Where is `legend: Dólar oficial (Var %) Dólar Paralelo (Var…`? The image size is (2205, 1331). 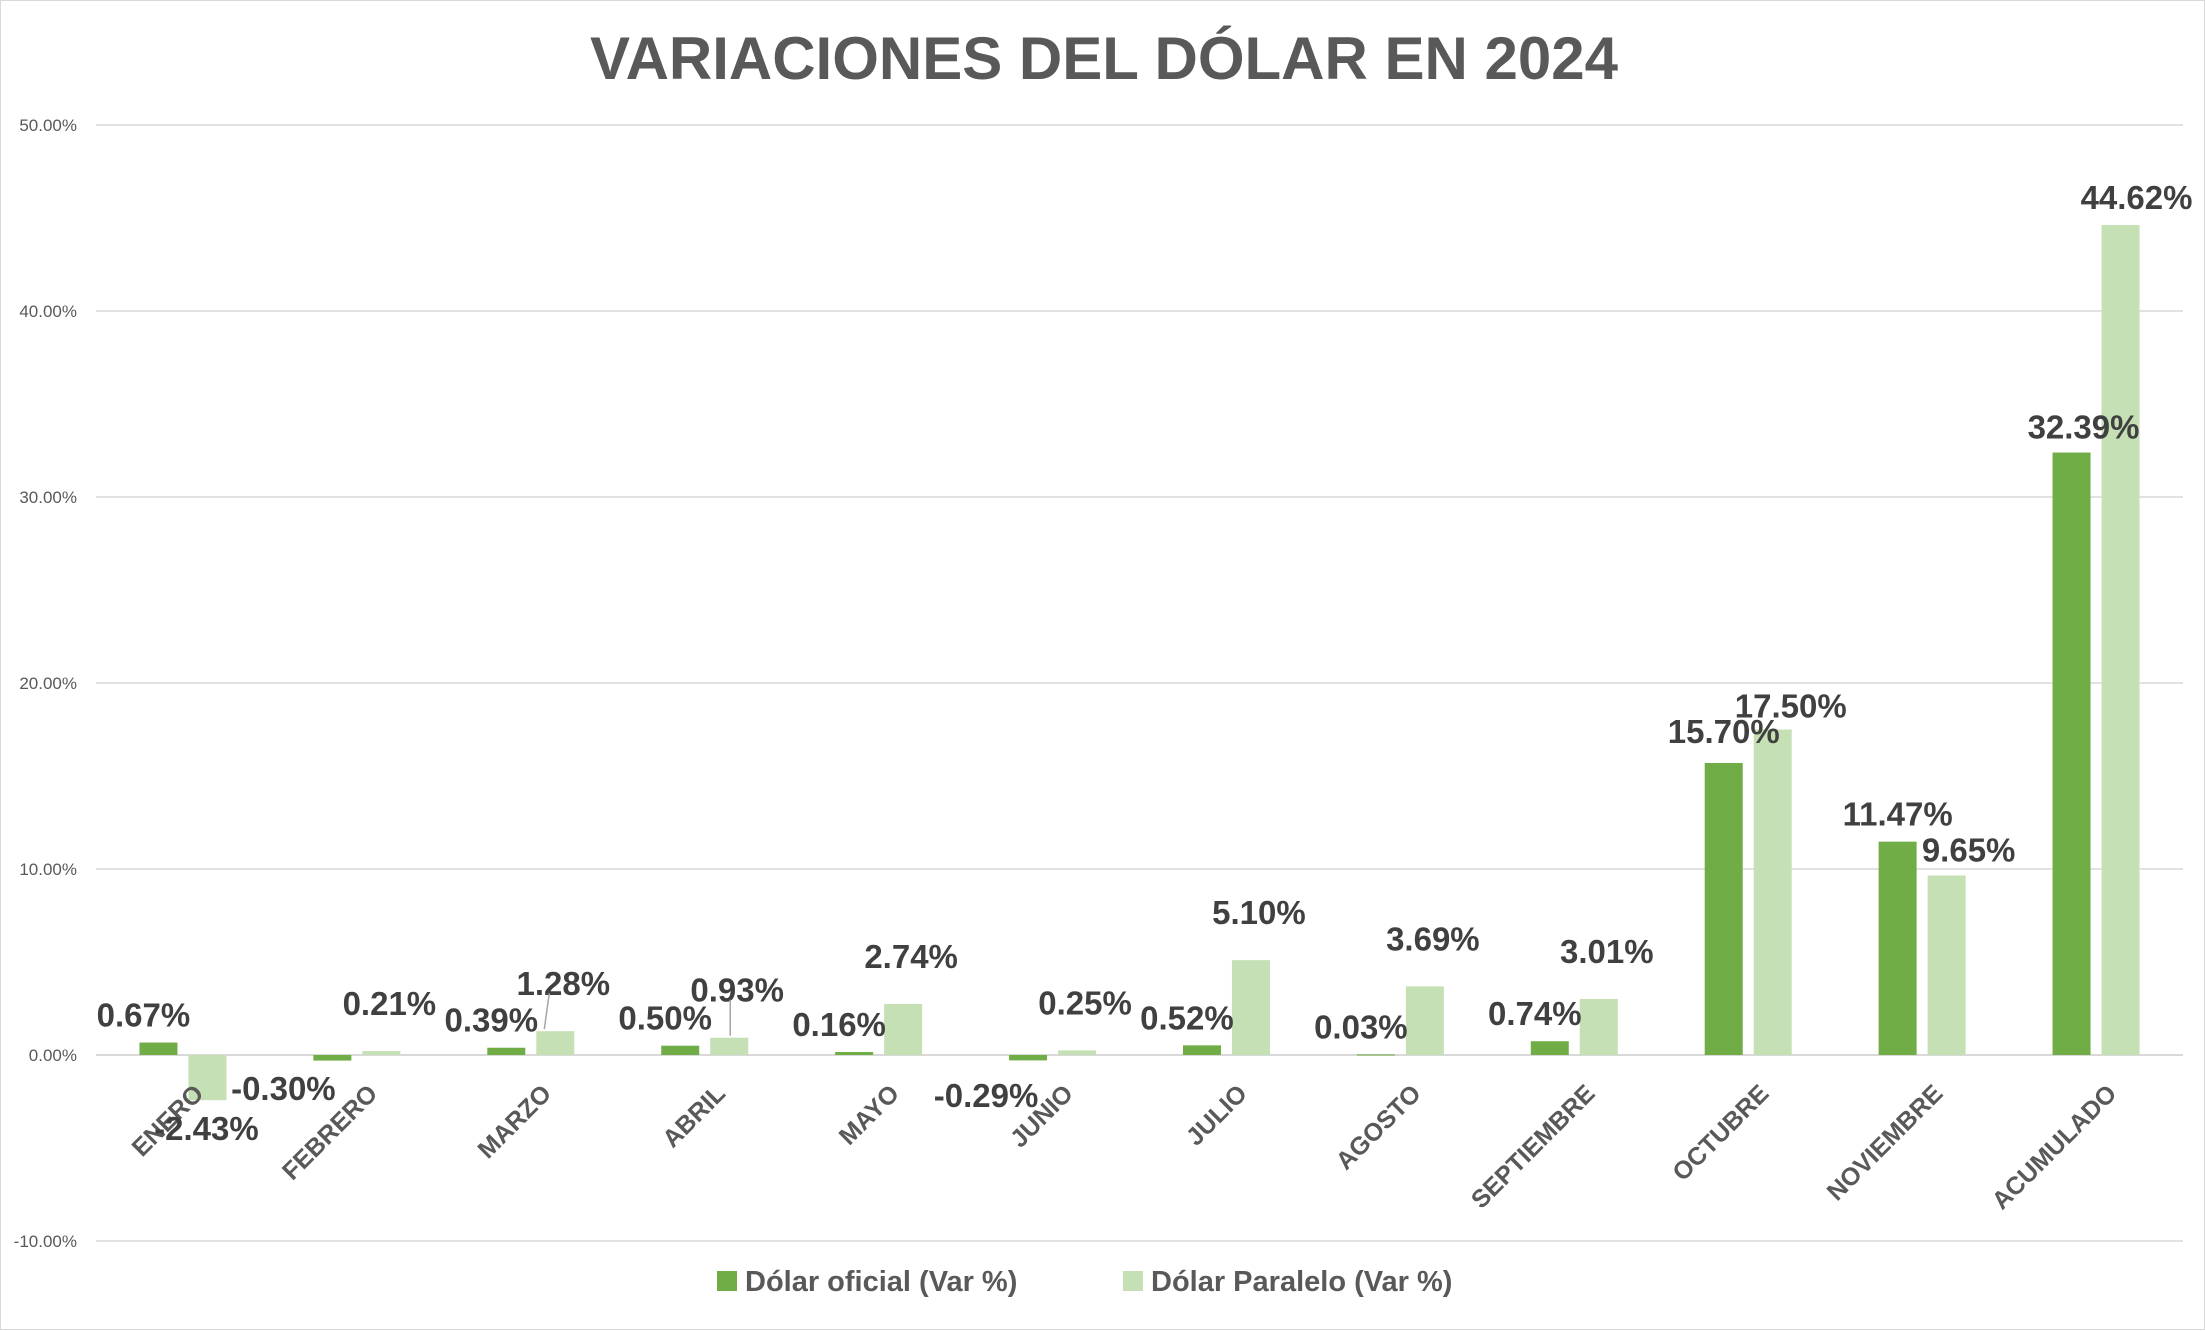 legend: Dólar oficial (Var %) Dólar Paralelo (Var… is located at coordinates (1084, 1282).